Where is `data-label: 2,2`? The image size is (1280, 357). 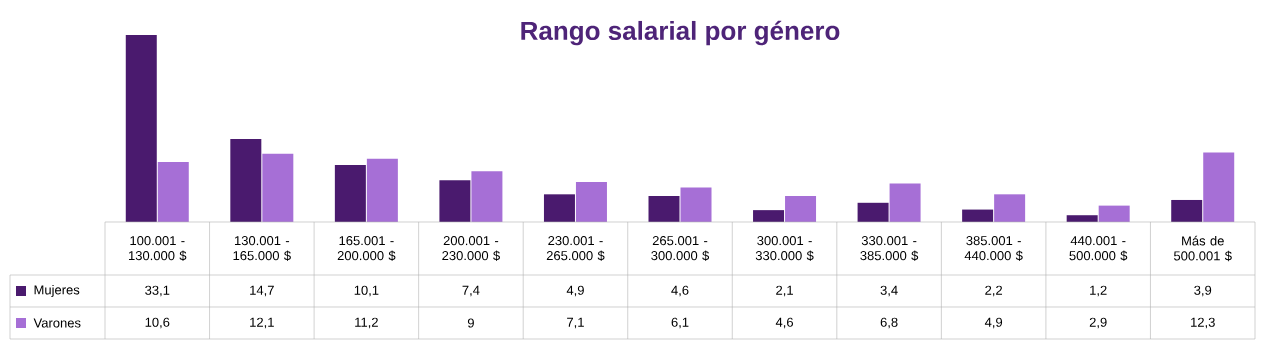 data-label: 2,2 is located at coordinates (994, 291).